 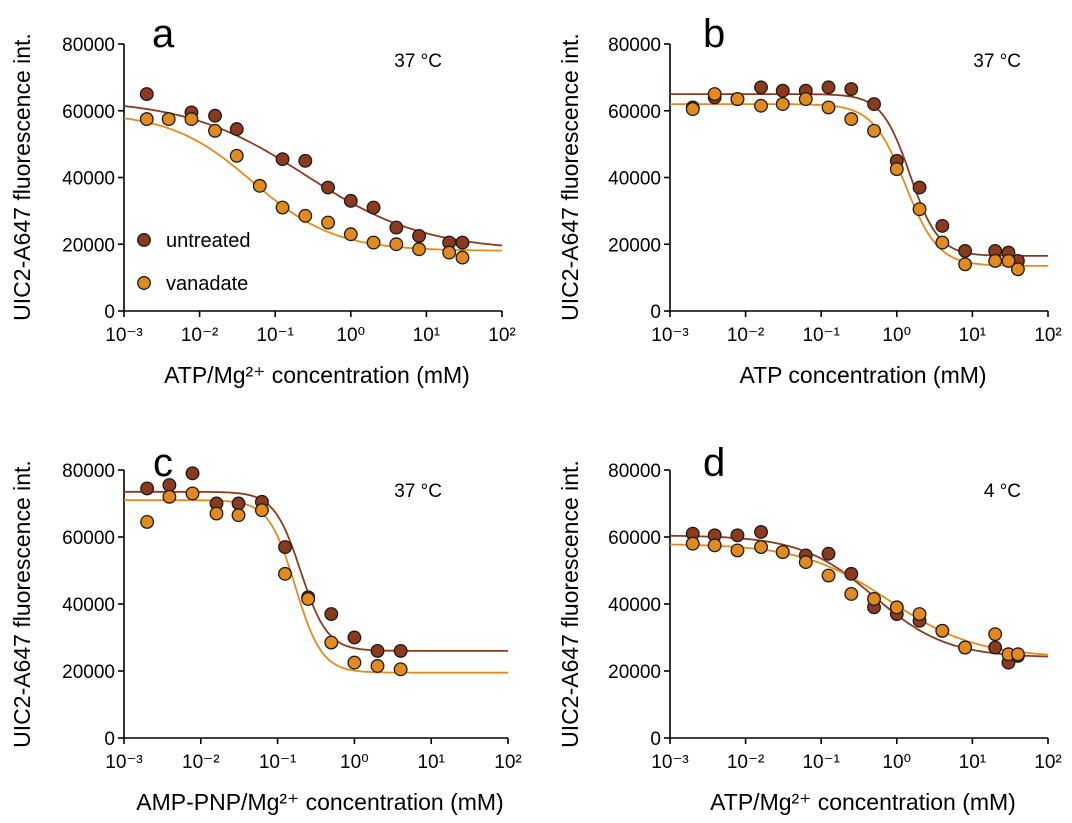 I want to click on fit-curve-untreated, so click(x=316, y=571).